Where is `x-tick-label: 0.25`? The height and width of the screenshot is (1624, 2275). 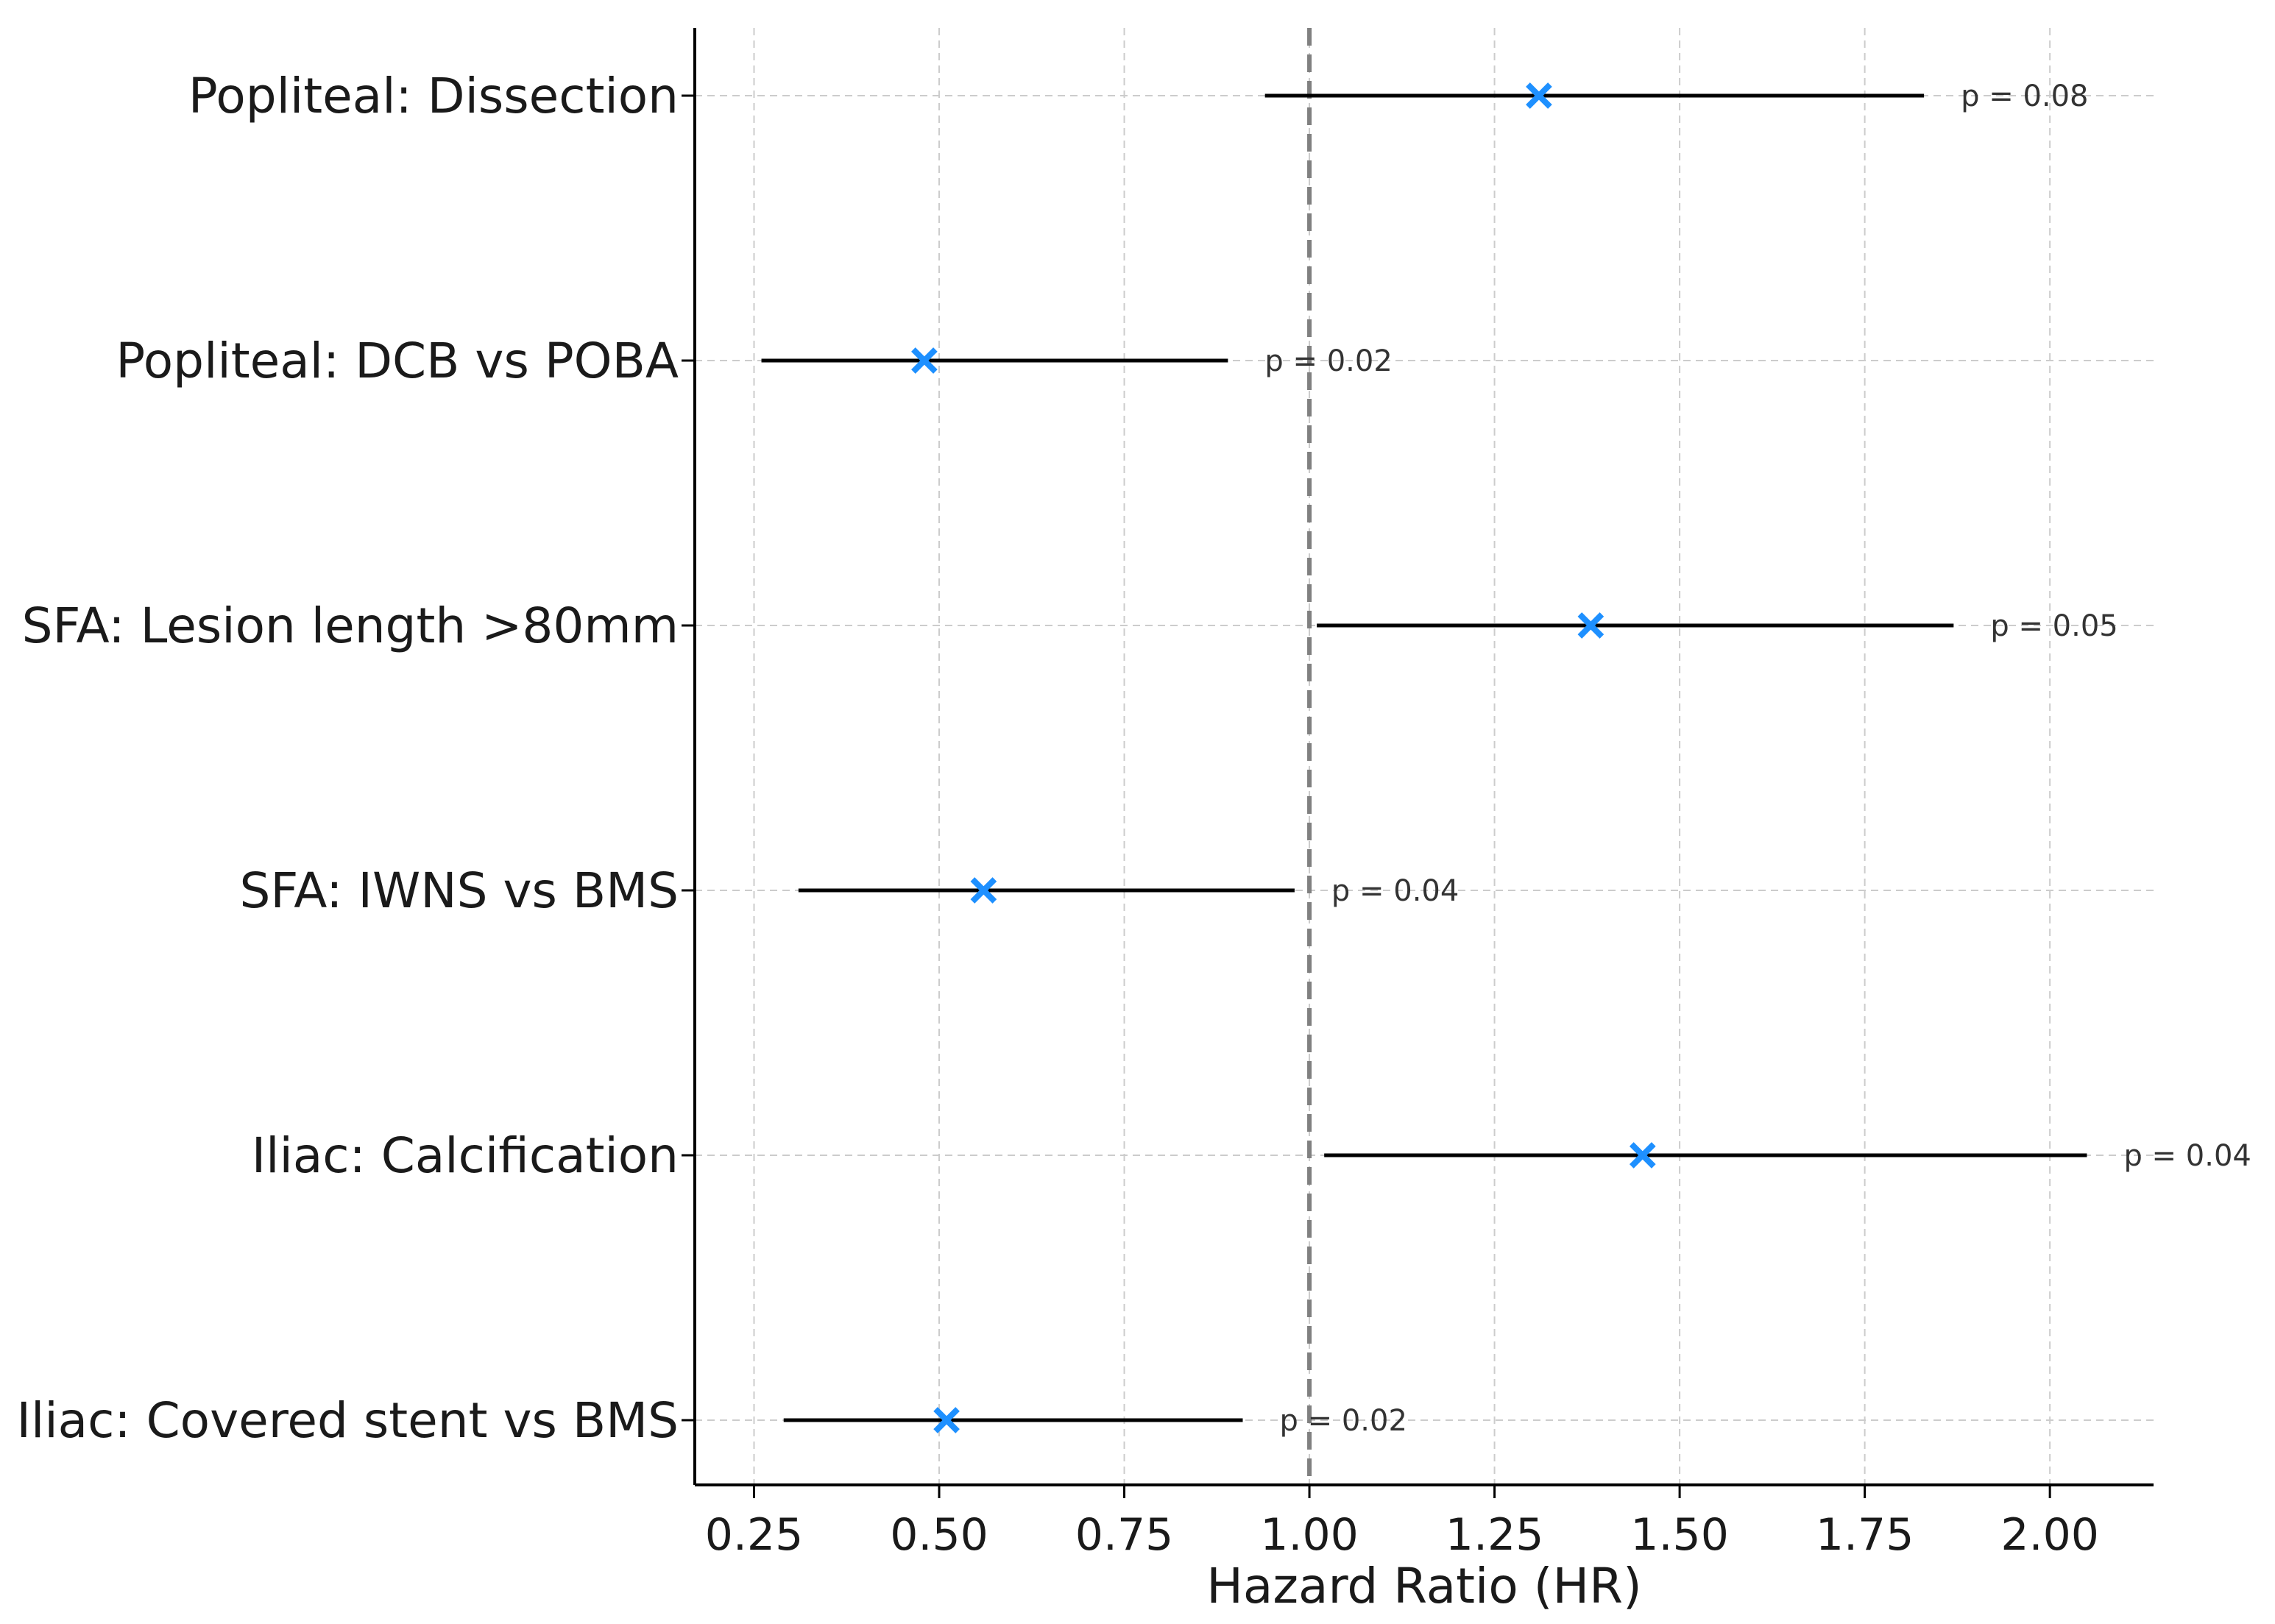
x-tick-label: 0.25 is located at coordinates (754, 1535).